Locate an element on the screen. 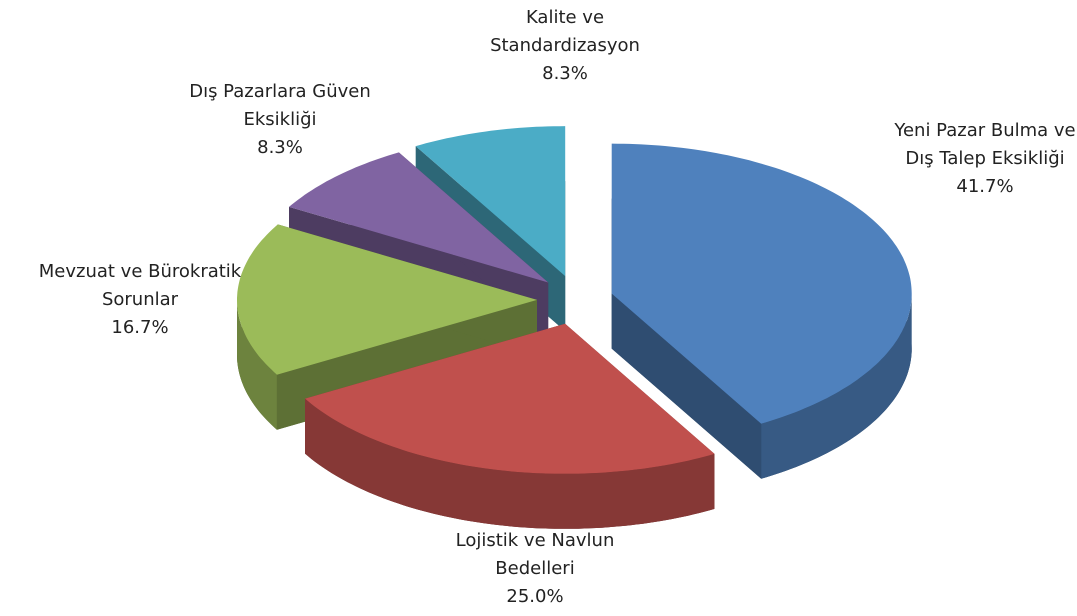  slice-label: Lojistik ve Navlun Bedelleri 25.0% is located at coordinates (535, 569).